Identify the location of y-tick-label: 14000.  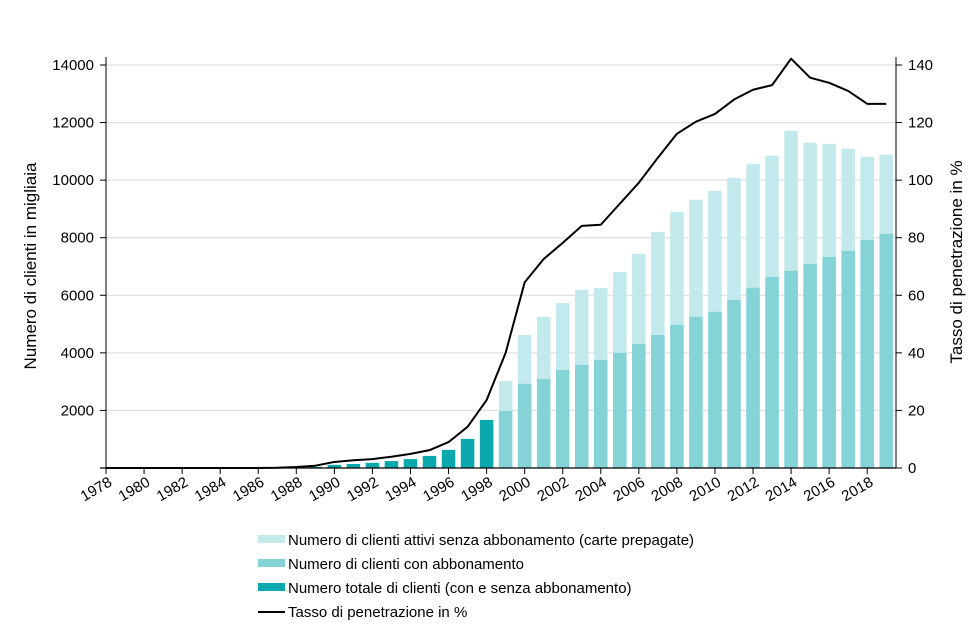
(73, 65).